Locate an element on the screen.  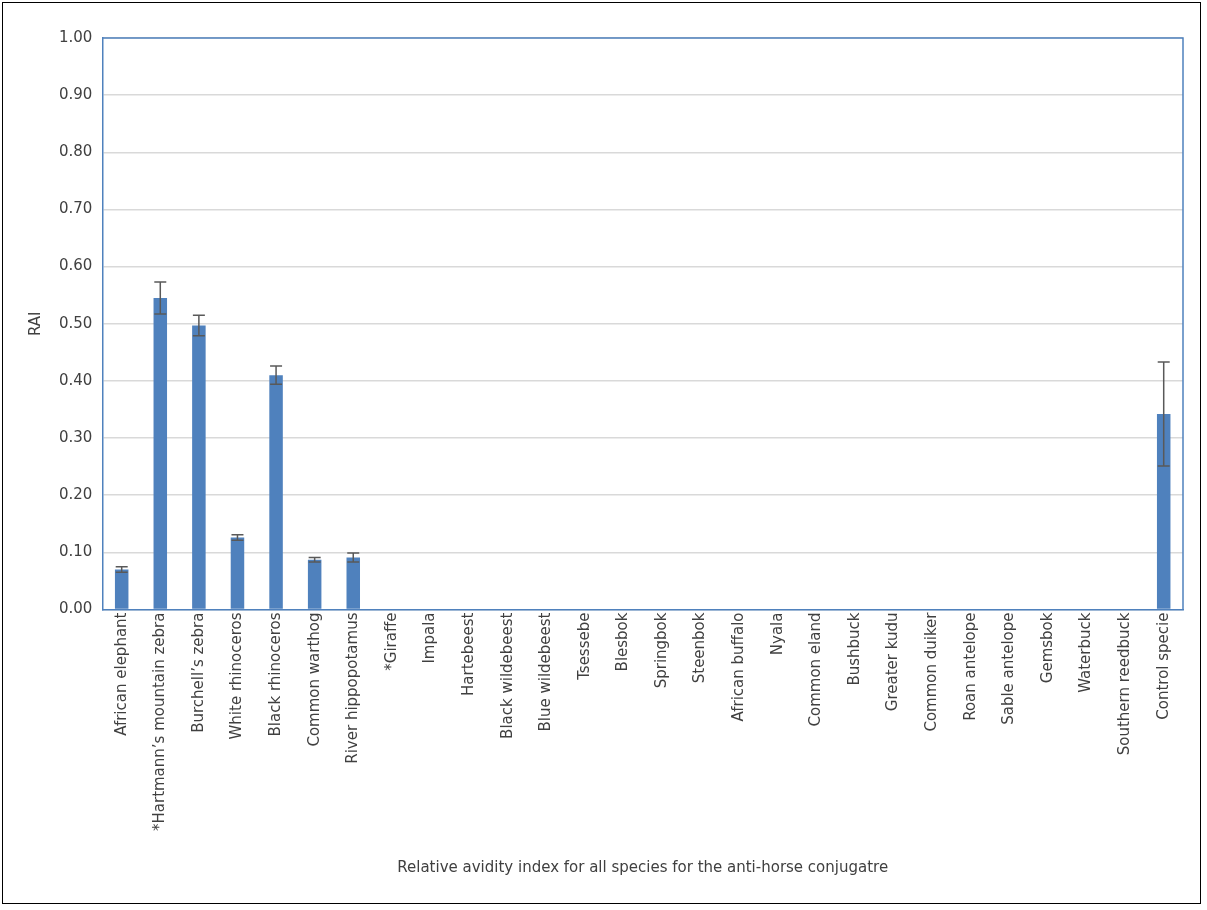
y-tick-label: 0.30 is located at coordinates (75, 436).